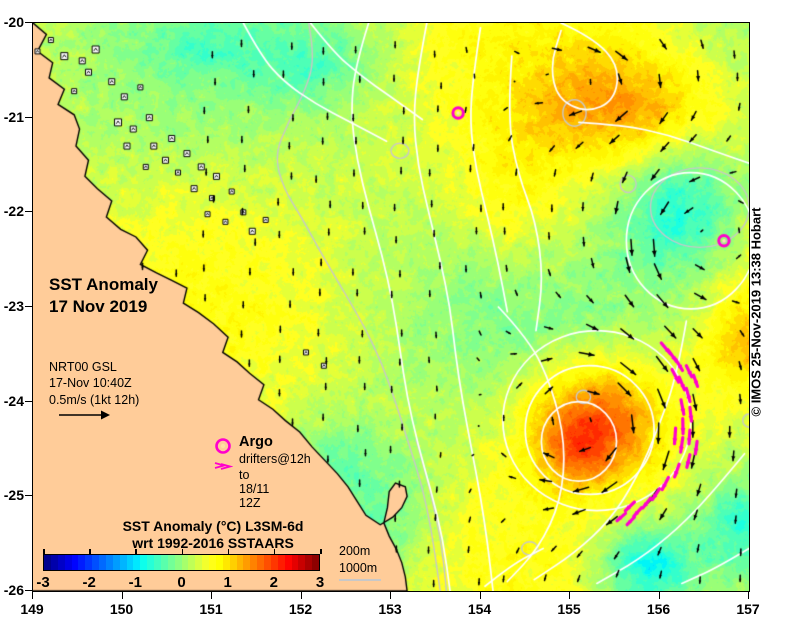 The width and height of the screenshot is (788, 624). I want to click on x-axis-tick-label: 153, so click(390, 609).